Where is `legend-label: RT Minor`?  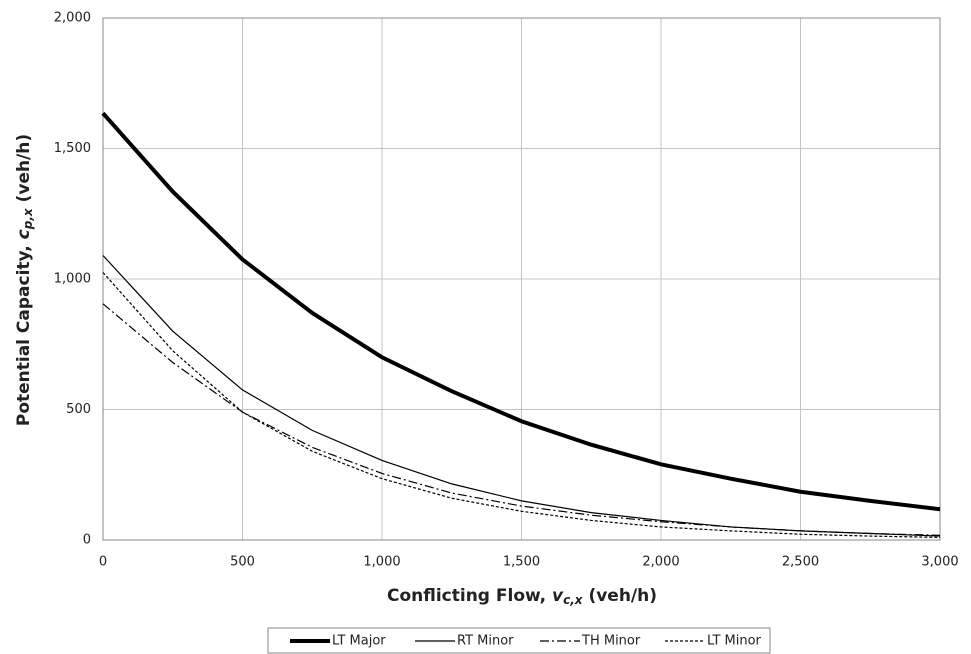 legend-label: RT Minor is located at coordinates (485, 641).